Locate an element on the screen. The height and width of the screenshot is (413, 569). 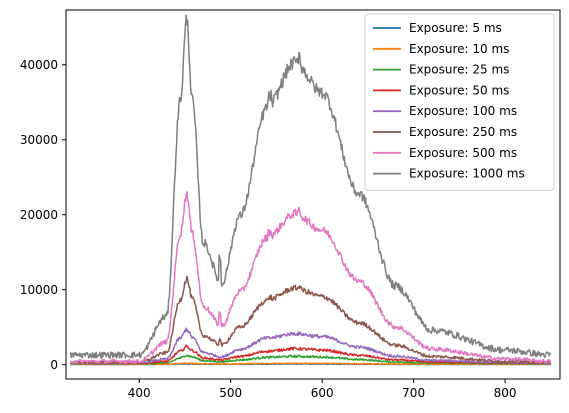
legend-box is located at coordinates (459, 102).